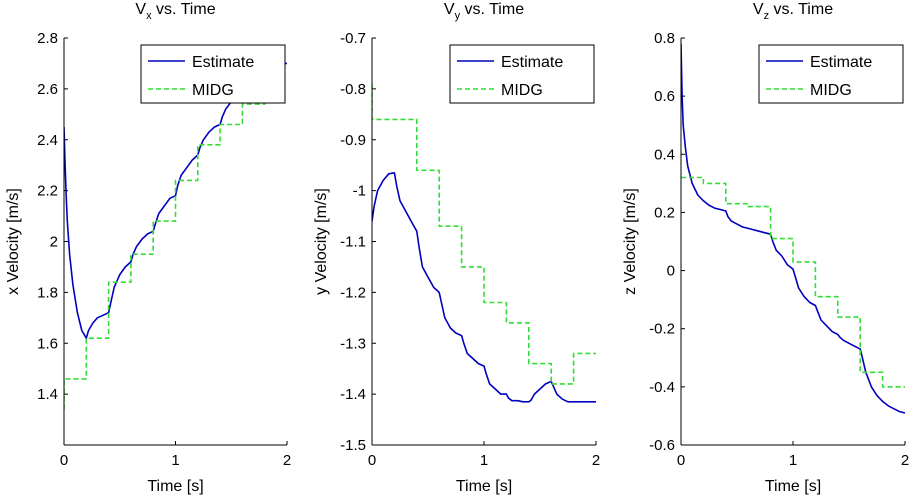 This screenshot has width=913, height=502. I want to click on y-tick-label: 0, so click(671, 271).